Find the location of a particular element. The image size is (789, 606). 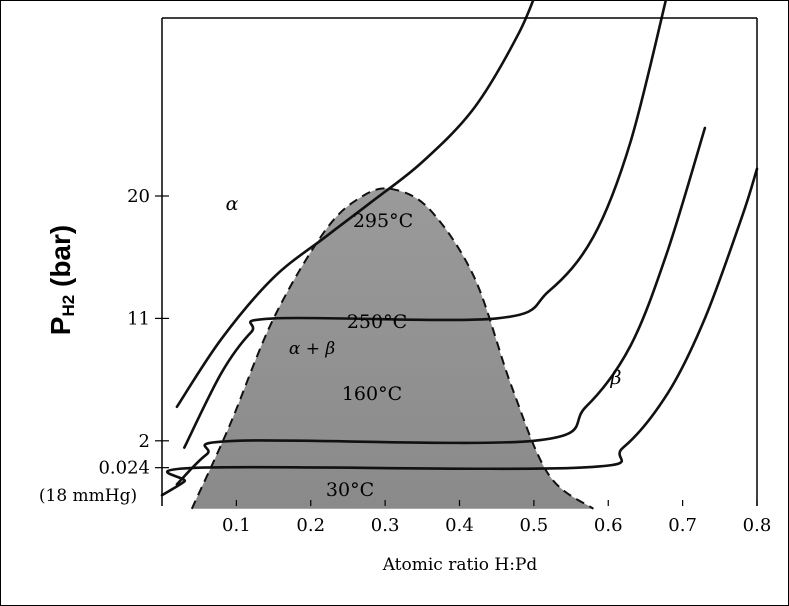

x-tick-label: 0.5 is located at coordinates (534, 525).